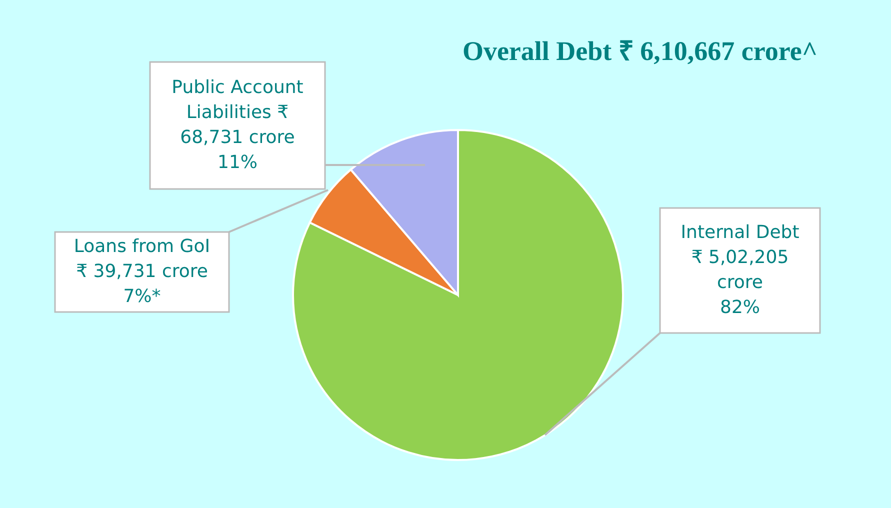 This screenshot has height=508, width=891. I want to click on data-label: ₹ 5,02,205 crore 82%, so click(740, 282).